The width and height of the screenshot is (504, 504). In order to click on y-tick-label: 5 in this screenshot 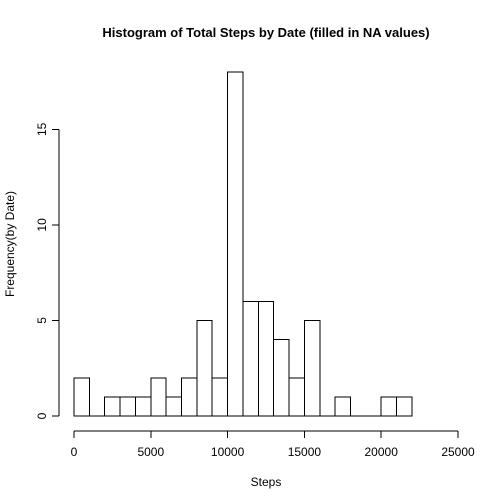, I will do `click(42, 320)`.